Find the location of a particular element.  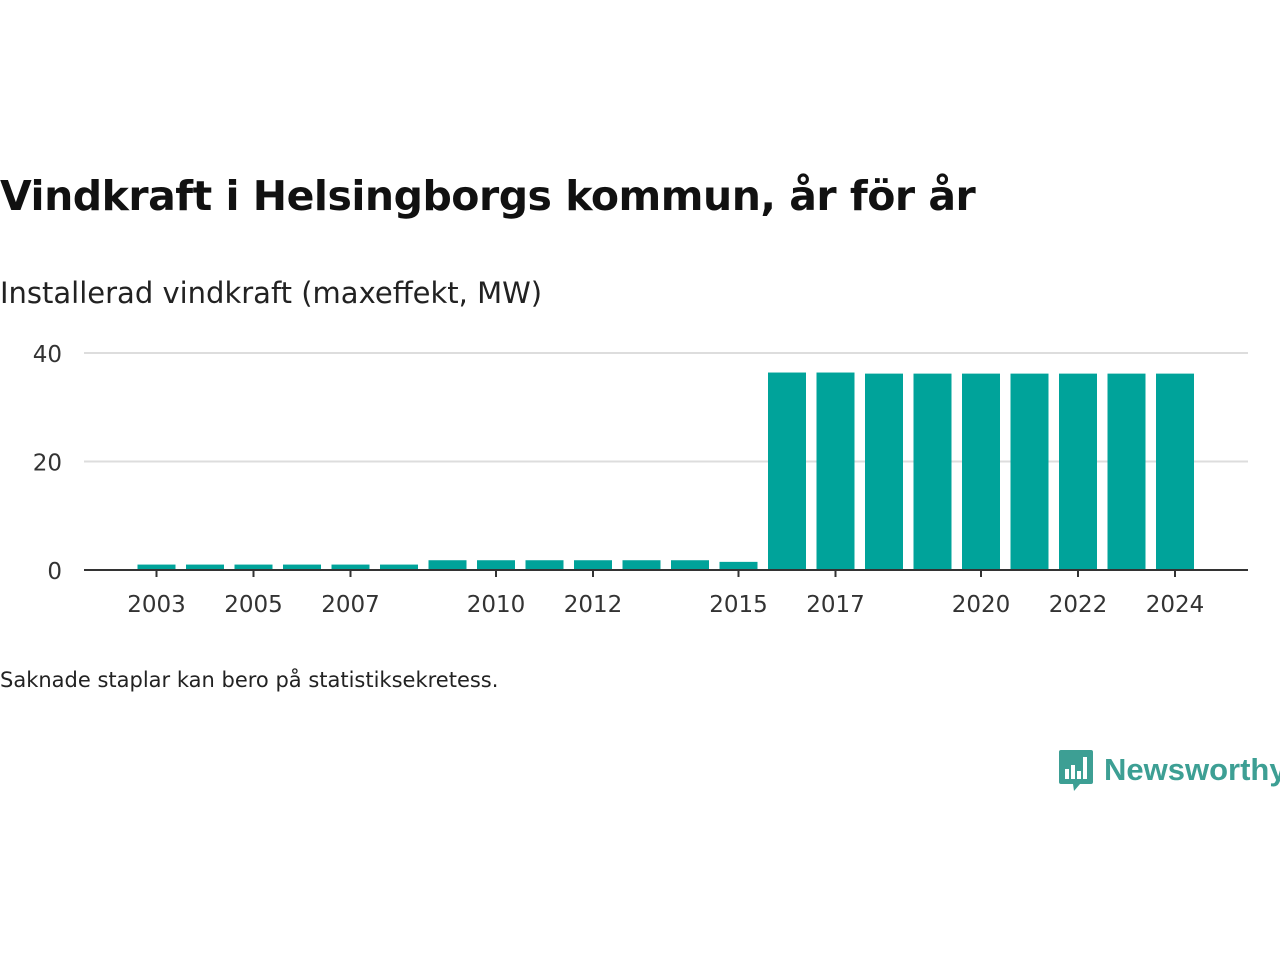

x-tick-label: 2024 is located at coordinates (1175, 605).